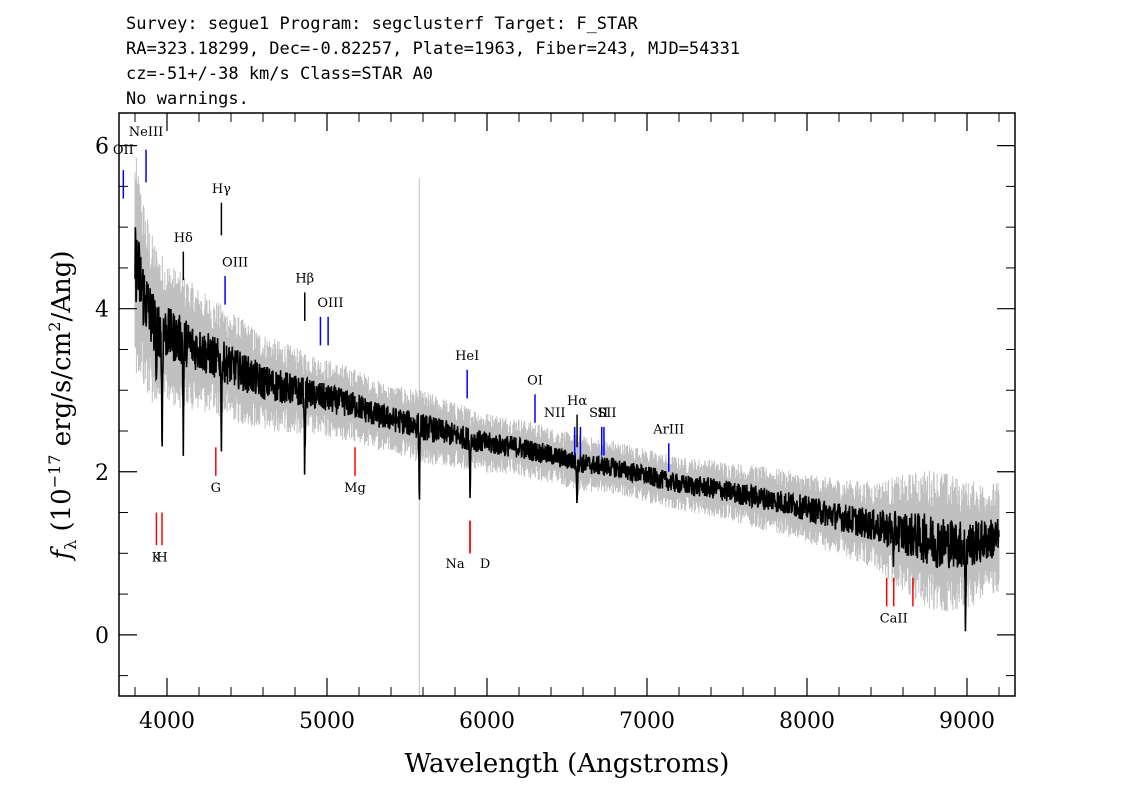  Describe the element at coordinates (123, 150) in the screenshot. I see `line-oii-label: OII` at that location.